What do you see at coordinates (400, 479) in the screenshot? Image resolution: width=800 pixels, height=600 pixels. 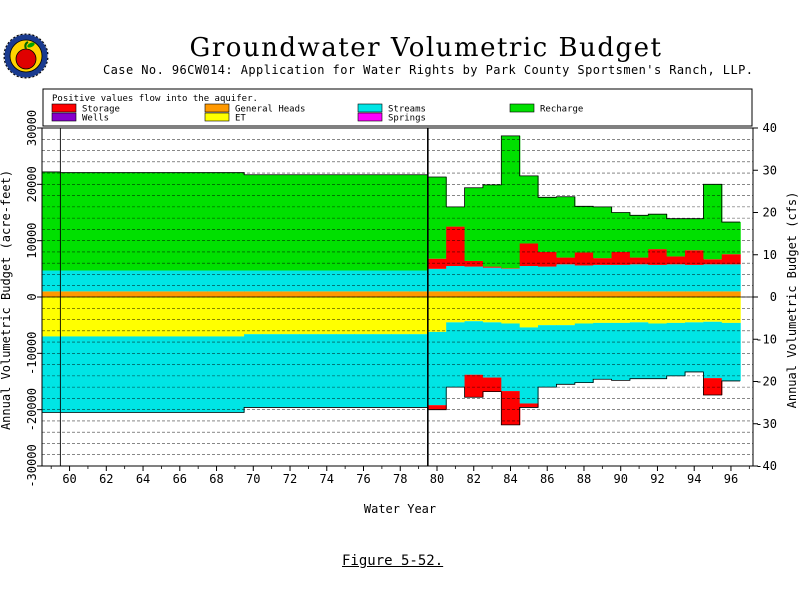 I see `x-tick-label: 78` at bounding box center [400, 479].